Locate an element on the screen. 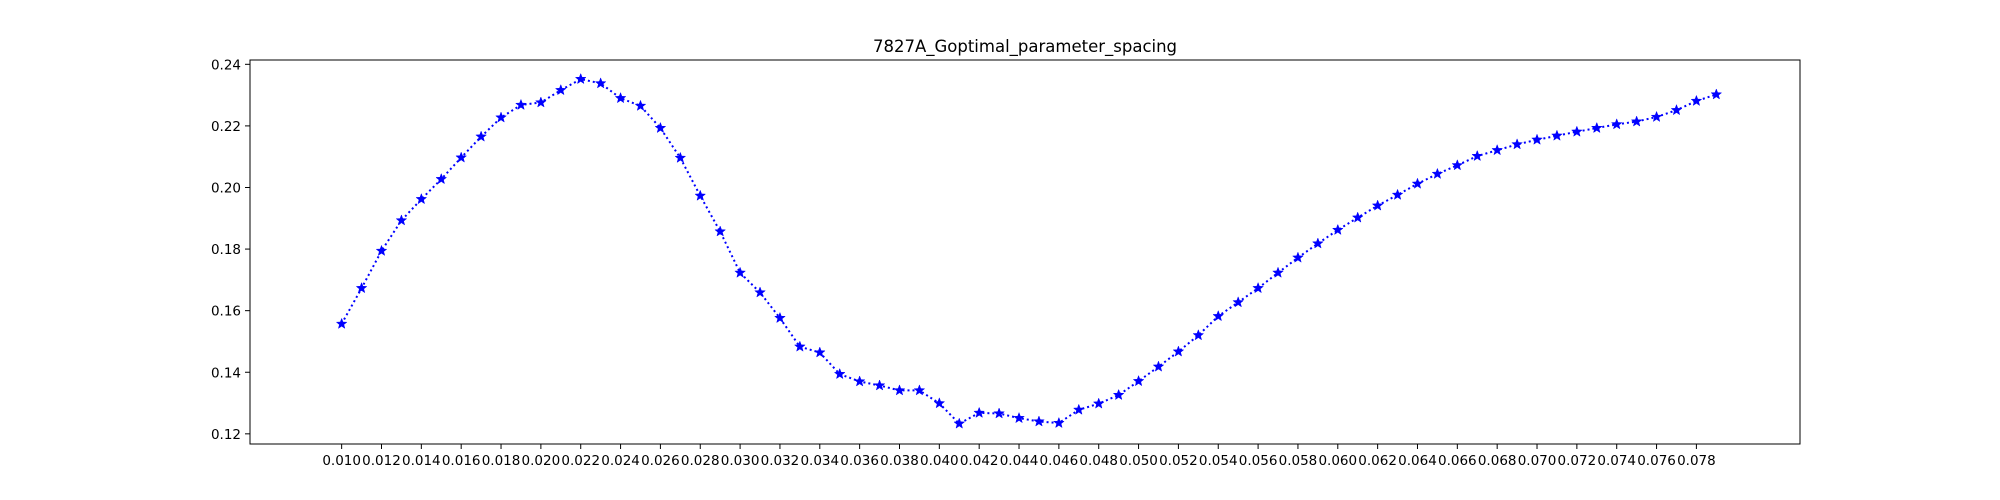  x-tick-label: 0.042 is located at coordinates (979, 461).